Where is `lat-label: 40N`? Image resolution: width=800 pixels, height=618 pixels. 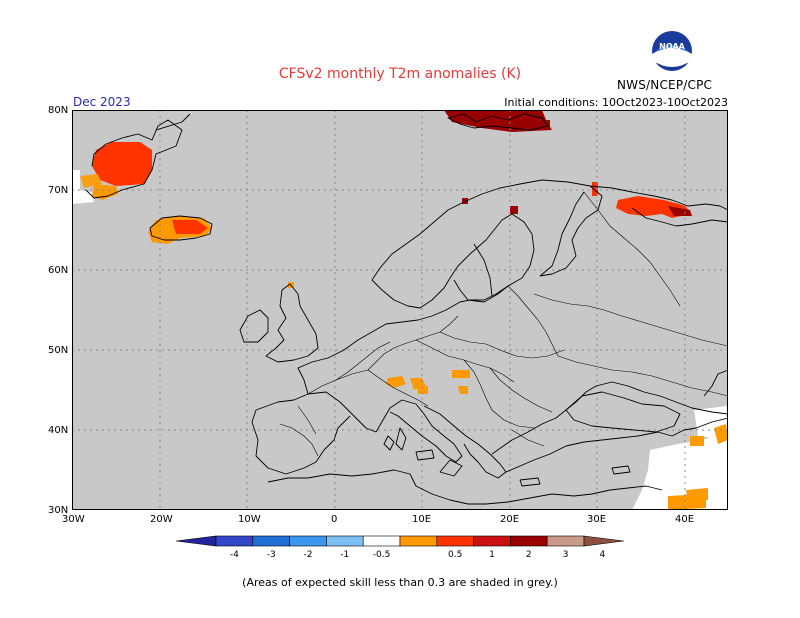
lat-label: 40N is located at coordinates (58, 430).